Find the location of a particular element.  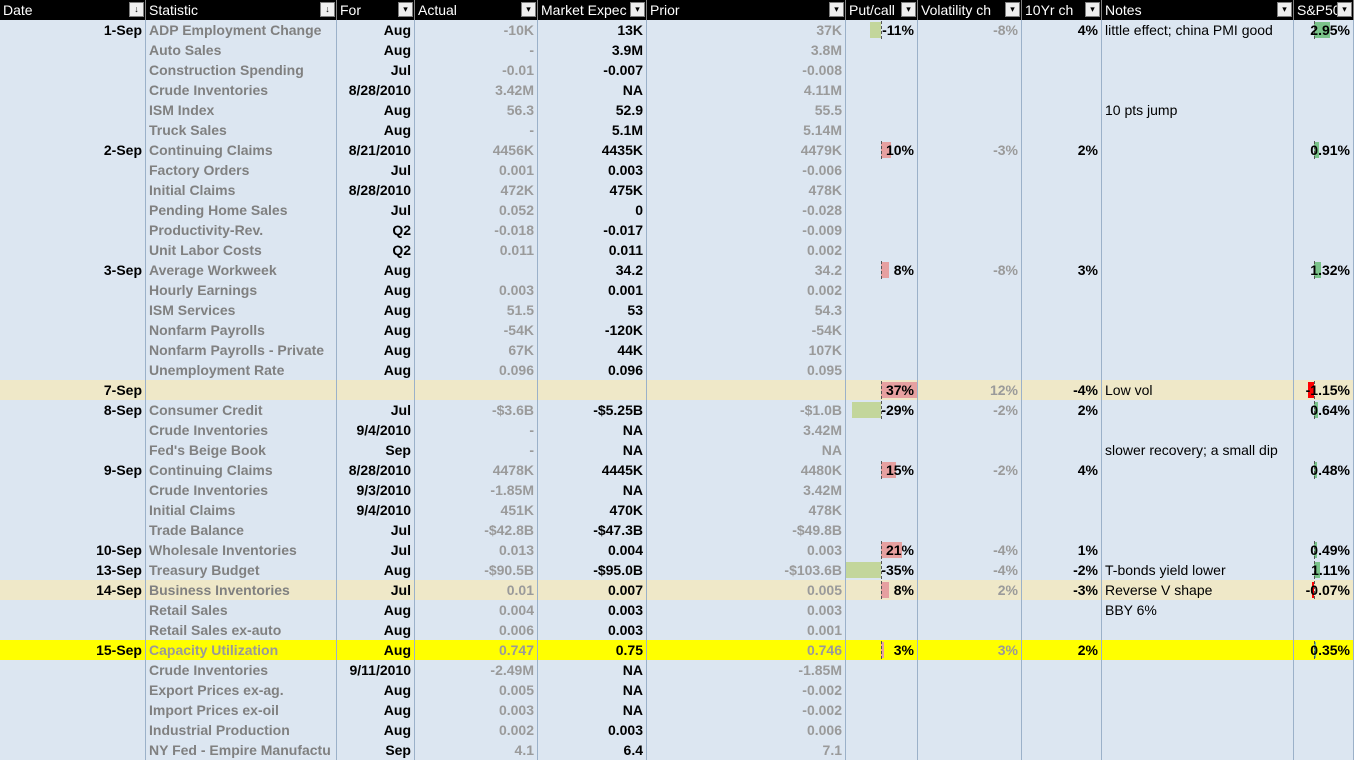

market-expected-cell: 0.001 is located at coordinates (592, 290).